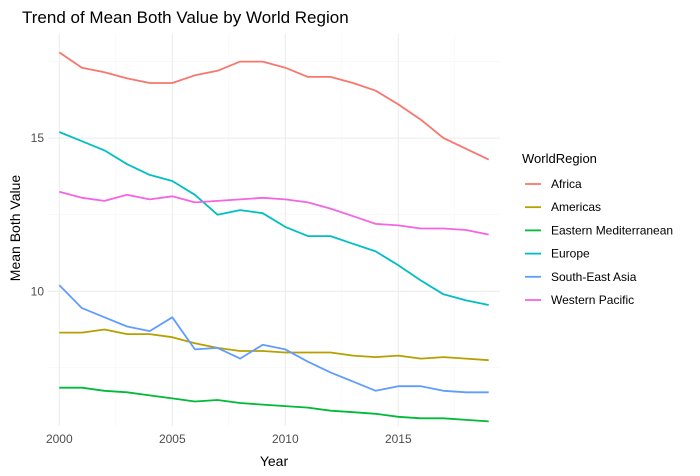 The height and width of the screenshot is (476, 700). Describe the element at coordinates (285, 439) in the screenshot. I see `x-tick-label: 2010` at that location.